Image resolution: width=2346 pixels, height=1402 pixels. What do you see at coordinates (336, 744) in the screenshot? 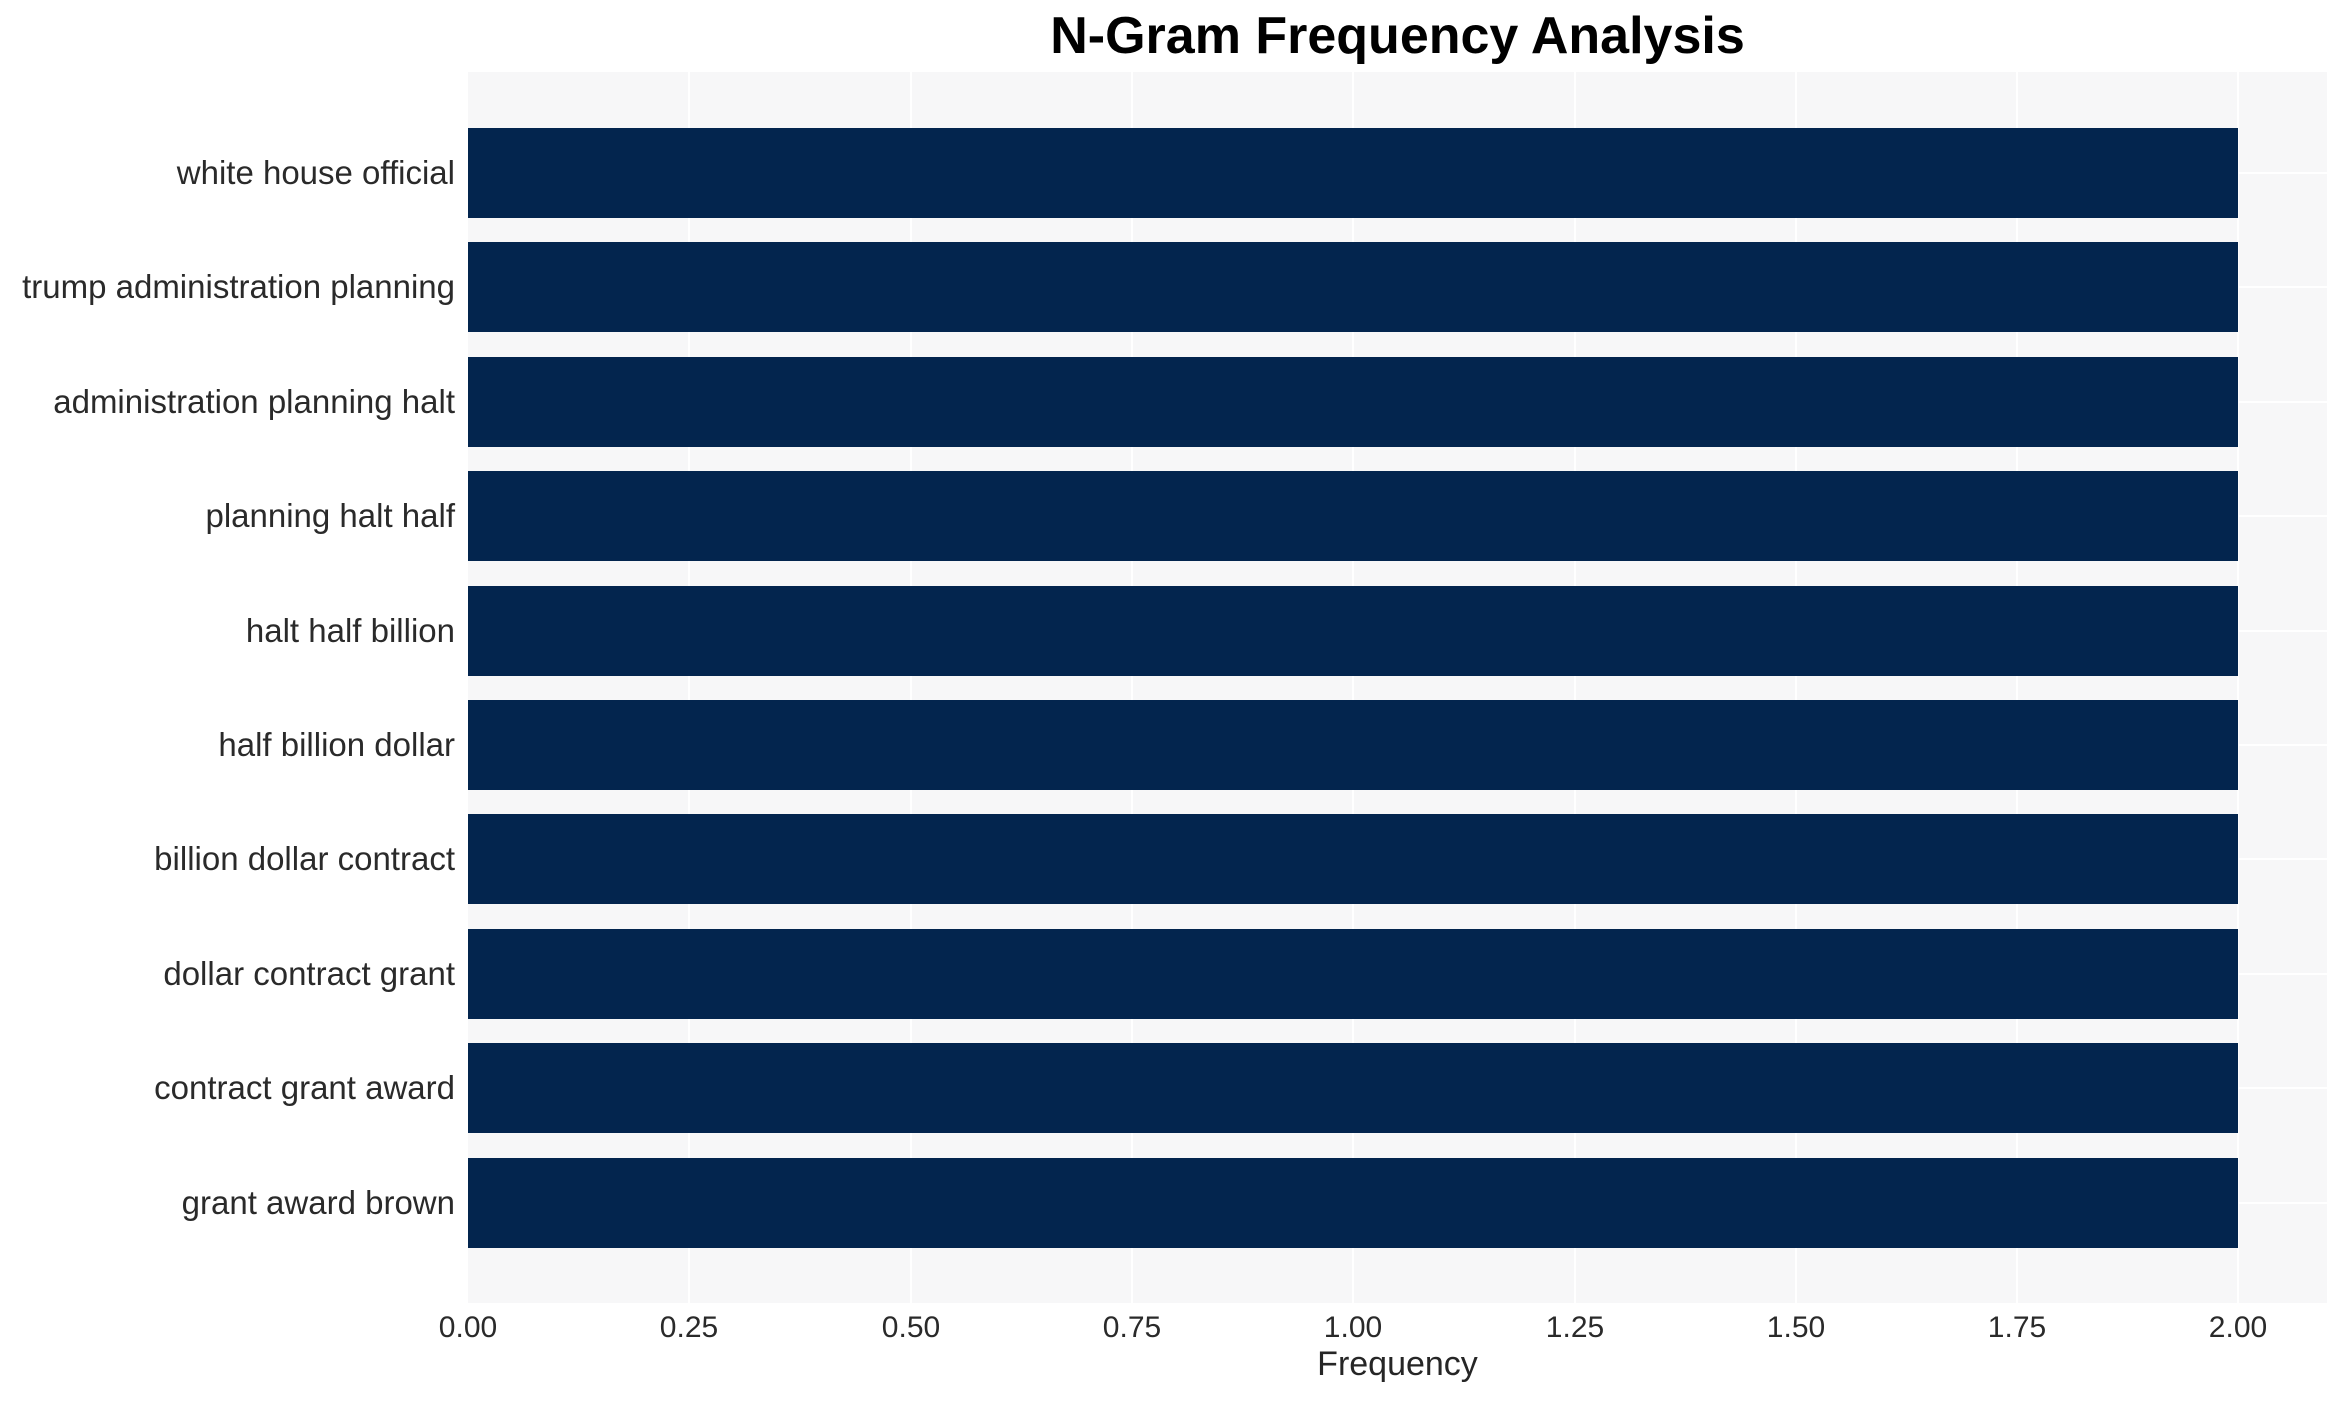
I see `y-axis-label: half billion dollar` at bounding box center [336, 744].